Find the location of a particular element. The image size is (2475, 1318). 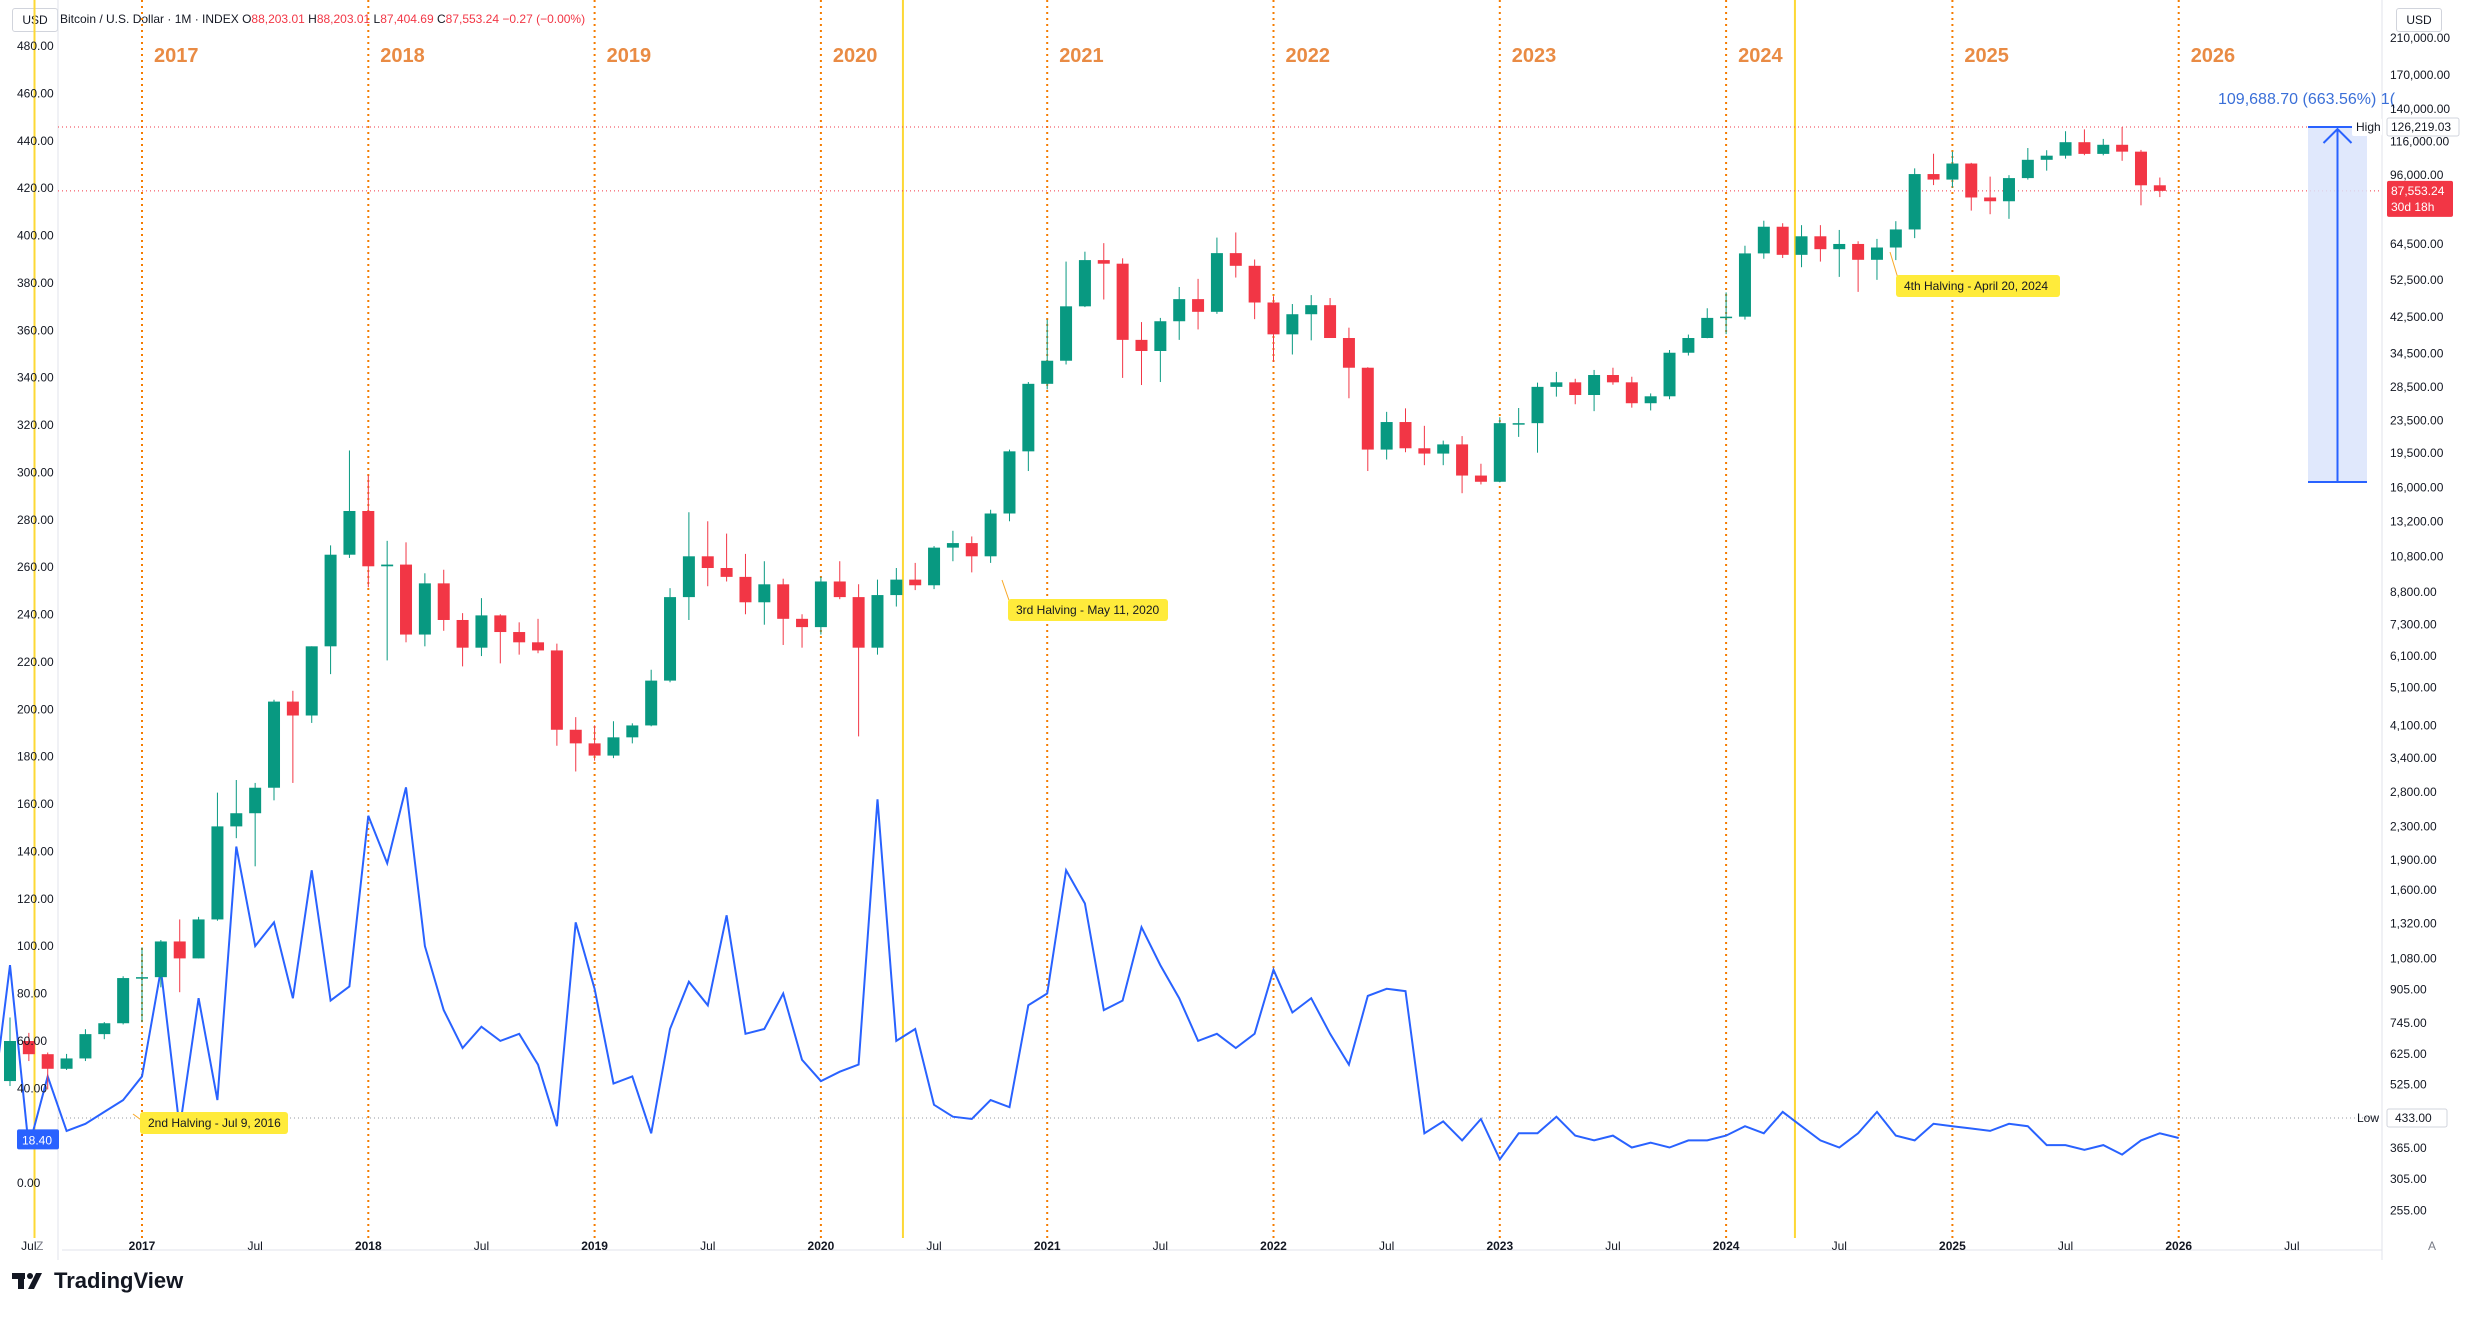

high-value: 88,203.01 is located at coordinates (343, 19).